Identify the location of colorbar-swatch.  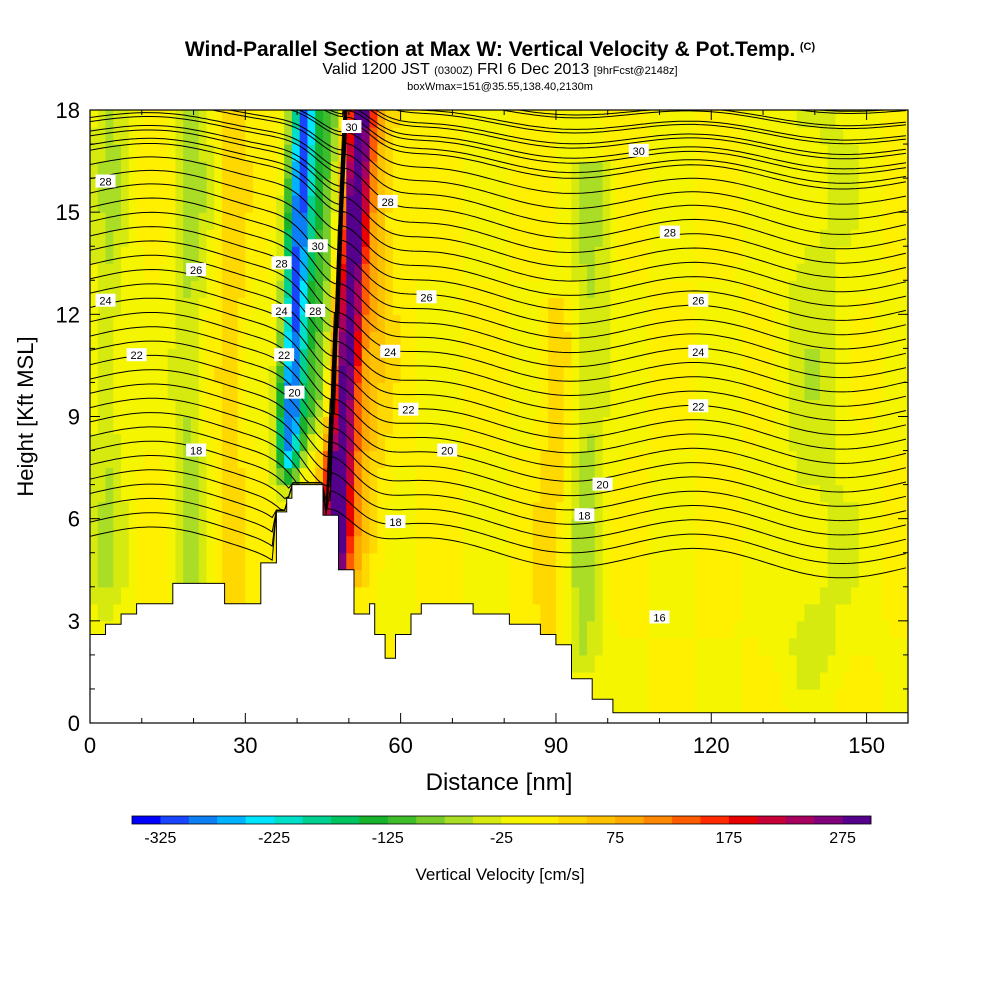
(459, 820).